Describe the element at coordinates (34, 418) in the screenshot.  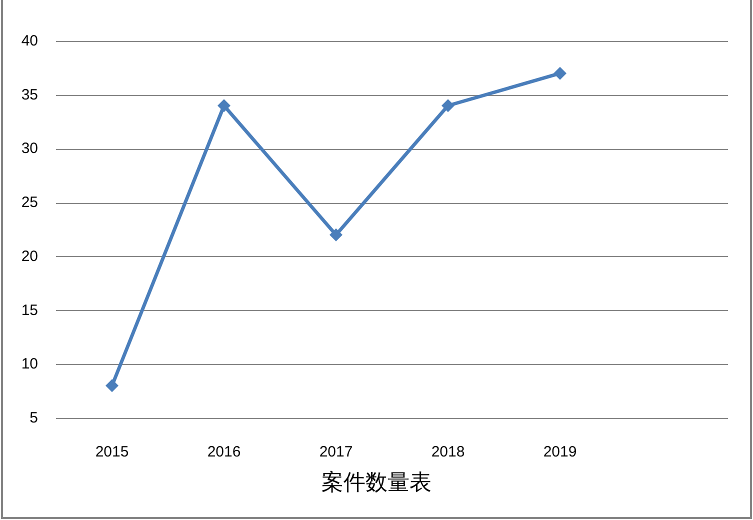
I see `y-tick-label: 5` at that location.